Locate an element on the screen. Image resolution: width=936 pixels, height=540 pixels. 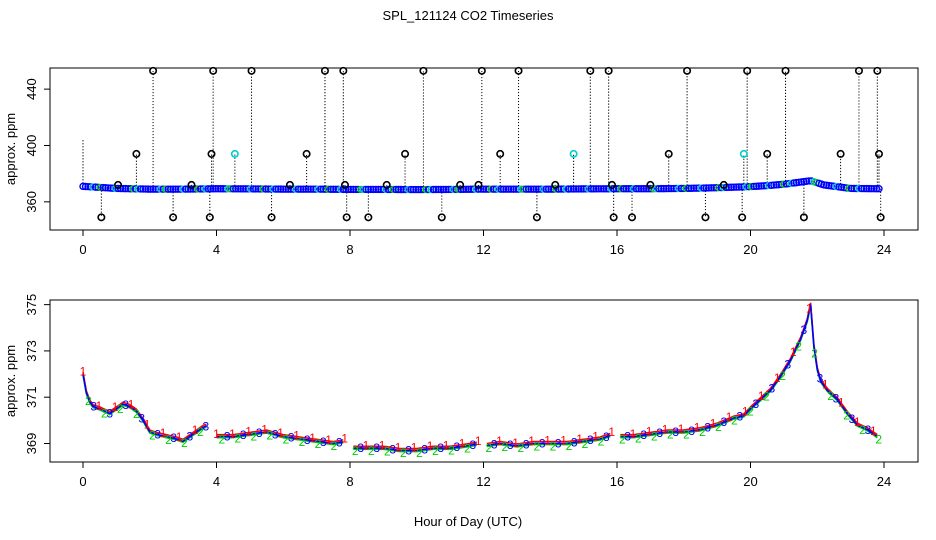
bottom-x-tick-label: 4 is located at coordinates (216, 481).